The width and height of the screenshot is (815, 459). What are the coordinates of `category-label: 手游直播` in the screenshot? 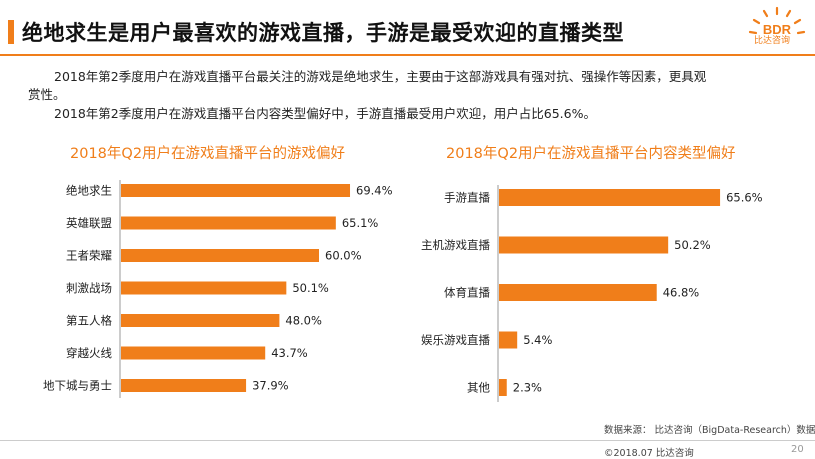 It's located at (467, 198).